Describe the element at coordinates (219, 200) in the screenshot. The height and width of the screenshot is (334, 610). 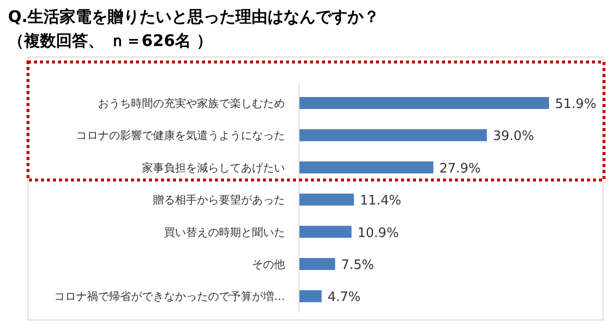
I see `y-tick-label: 贈る相手から要望があった` at that location.